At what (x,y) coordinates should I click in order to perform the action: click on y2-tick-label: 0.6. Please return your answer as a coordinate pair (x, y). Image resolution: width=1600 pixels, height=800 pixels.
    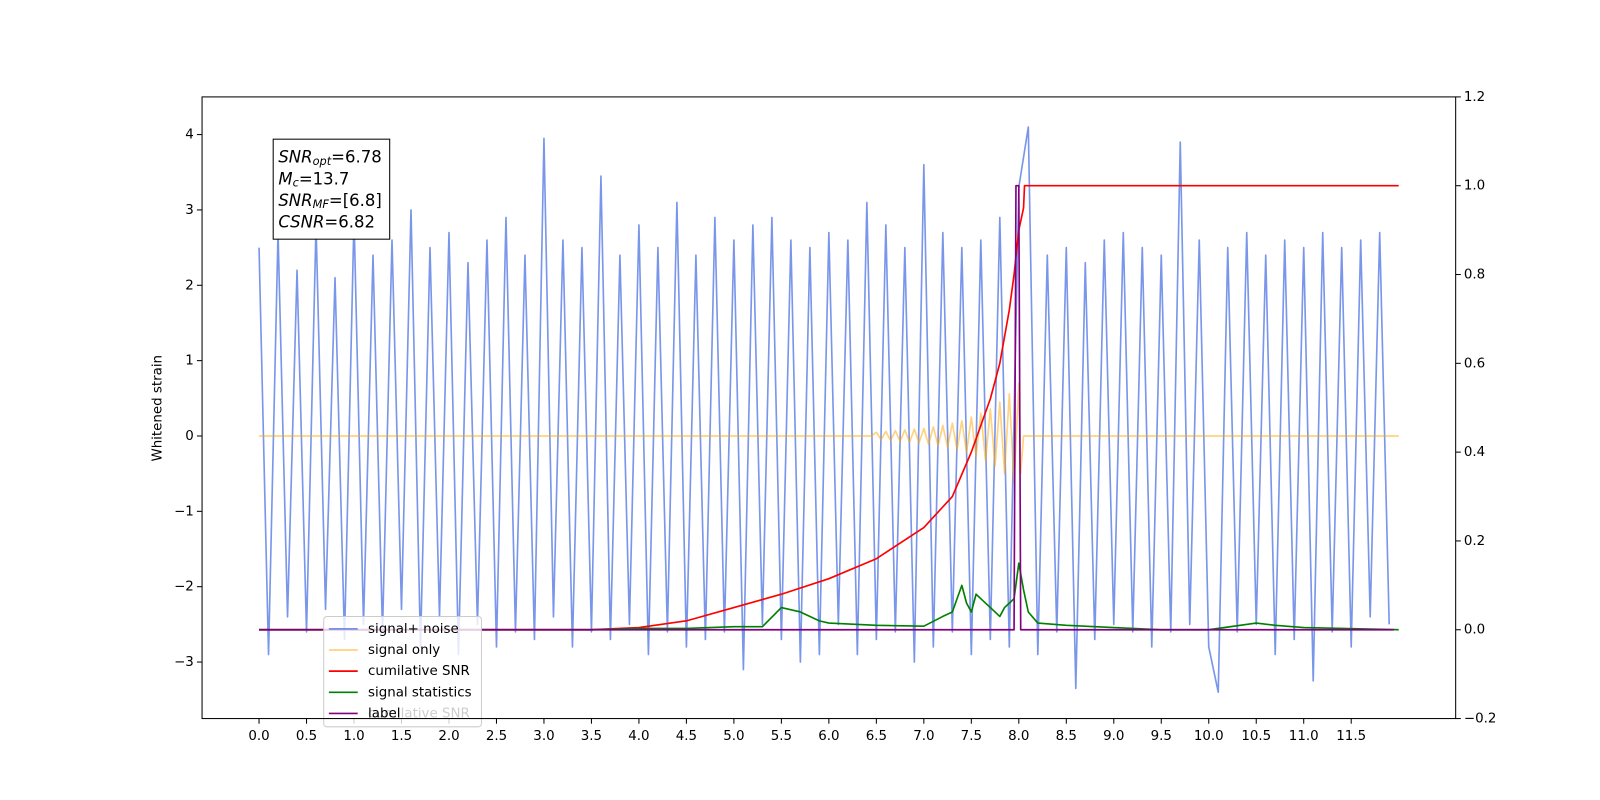
    Looking at the image, I should click on (1474, 363).